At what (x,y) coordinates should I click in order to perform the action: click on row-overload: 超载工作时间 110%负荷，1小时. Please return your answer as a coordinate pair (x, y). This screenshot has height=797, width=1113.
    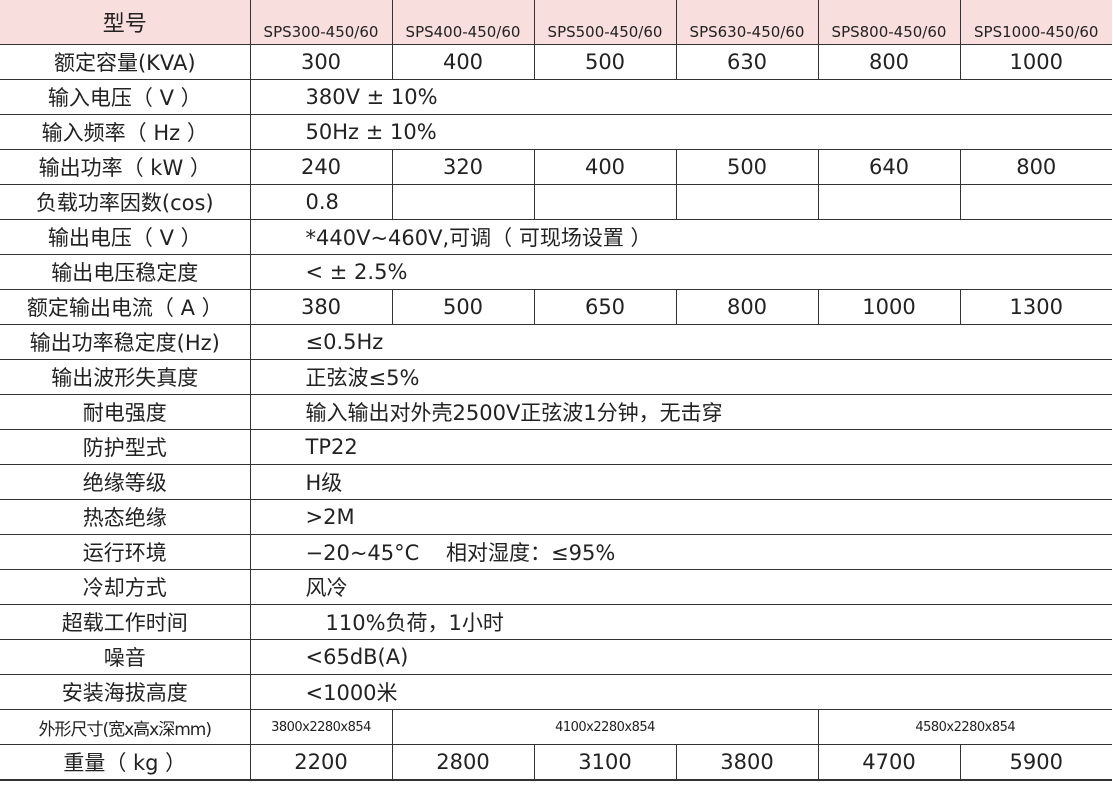
    Looking at the image, I should click on (556, 622).